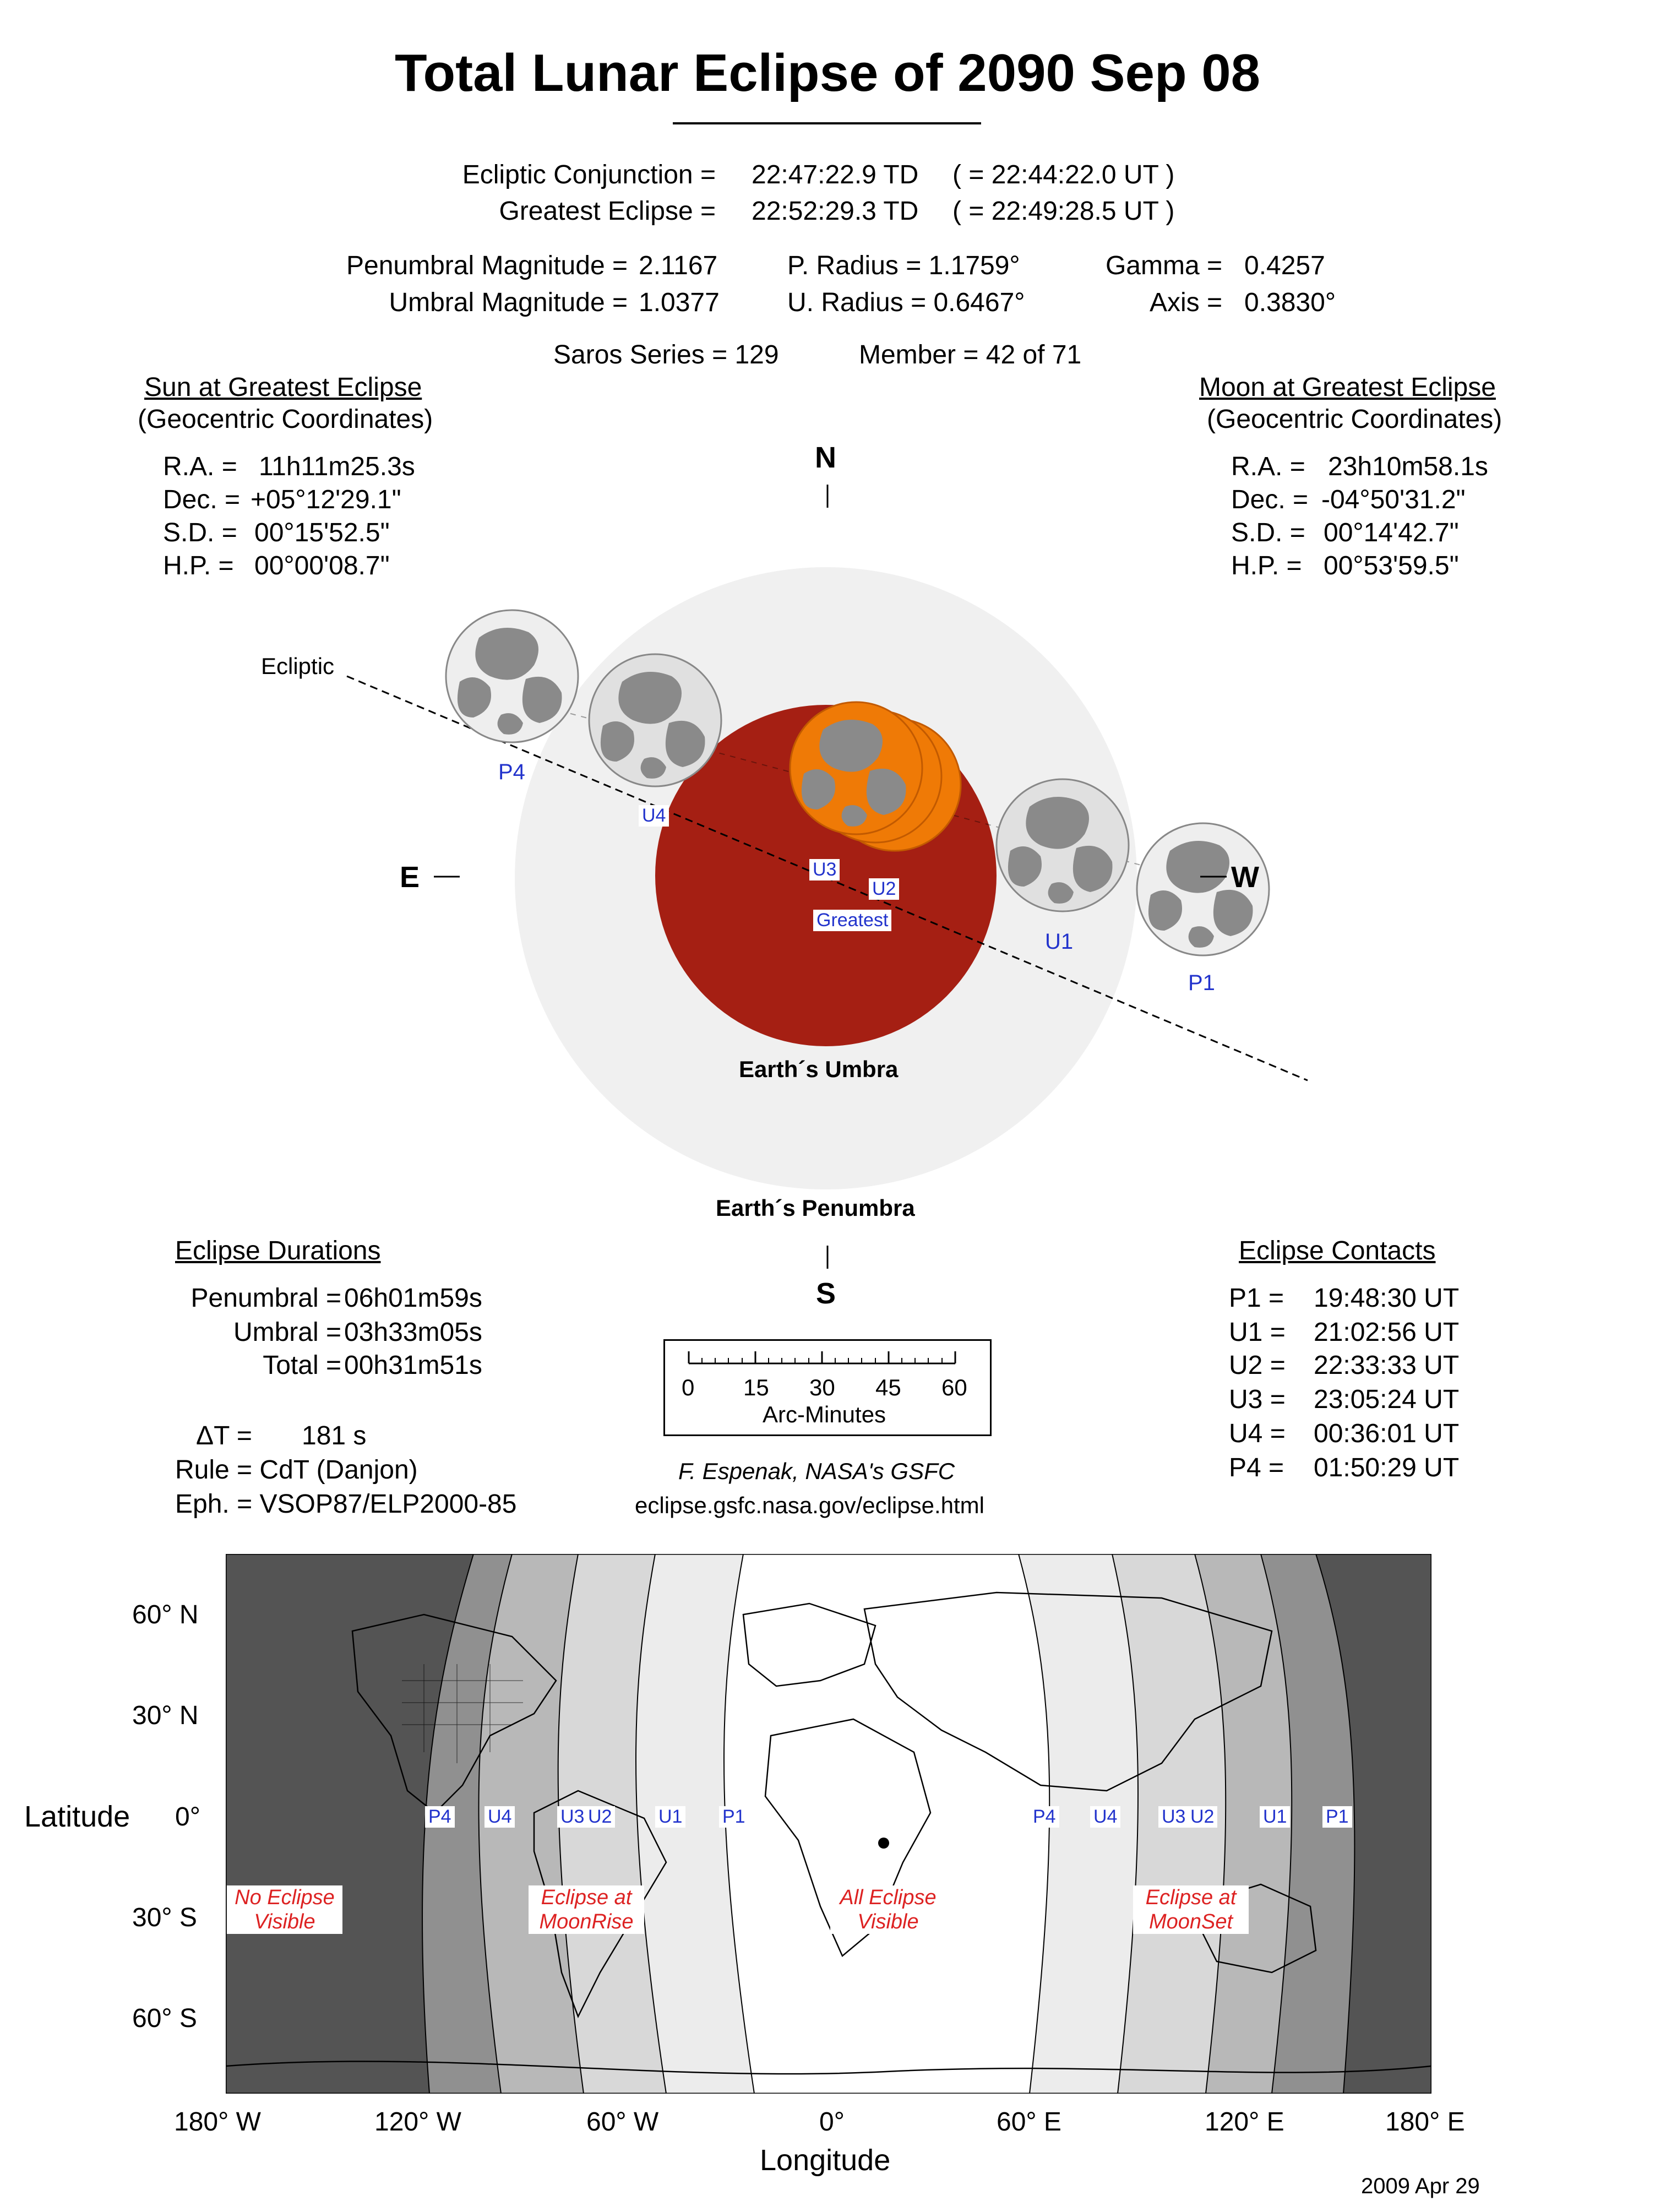 Image resolution: width=1655 pixels, height=2212 pixels. What do you see at coordinates (1063, 175) in the screenshot?
I see `conjunction-ut: ( = 22:44:22.0 UT )` at bounding box center [1063, 175].